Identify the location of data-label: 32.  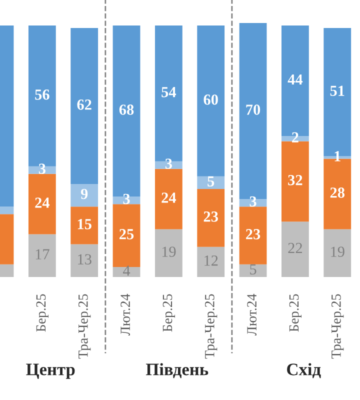
(295, 180).